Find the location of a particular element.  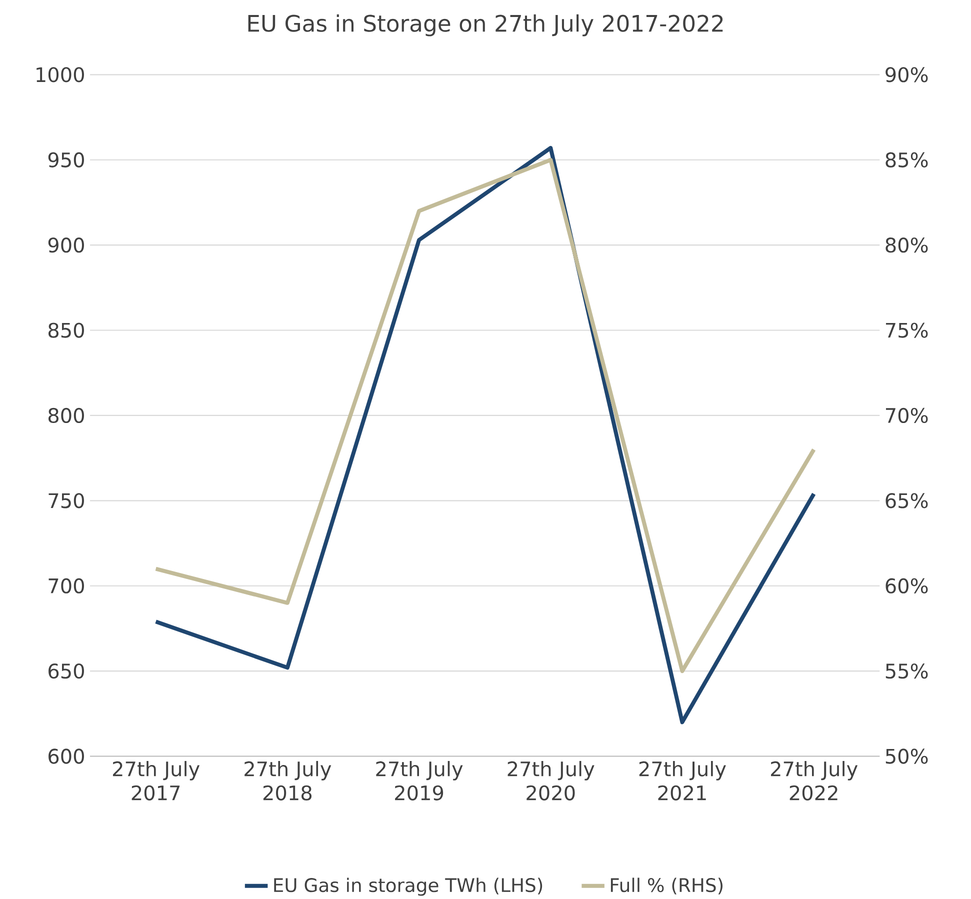

y-tick-label: 750 is located at coordinates (66, 500).